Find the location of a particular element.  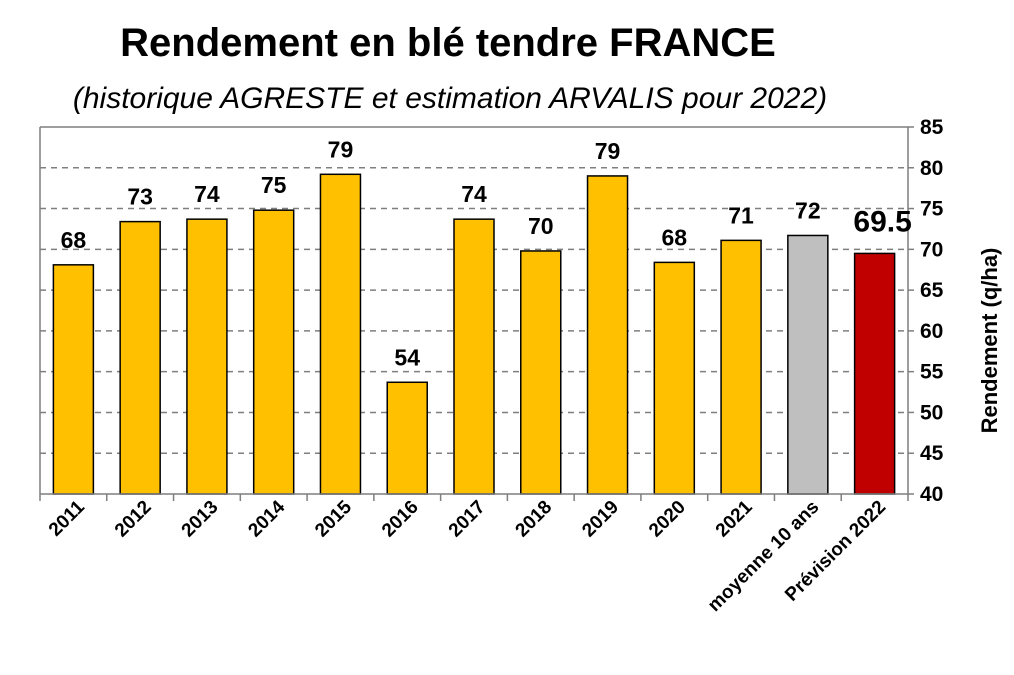

chart-title: Rendement en blé tendre FRANCE is located at coordinates (448, 43).